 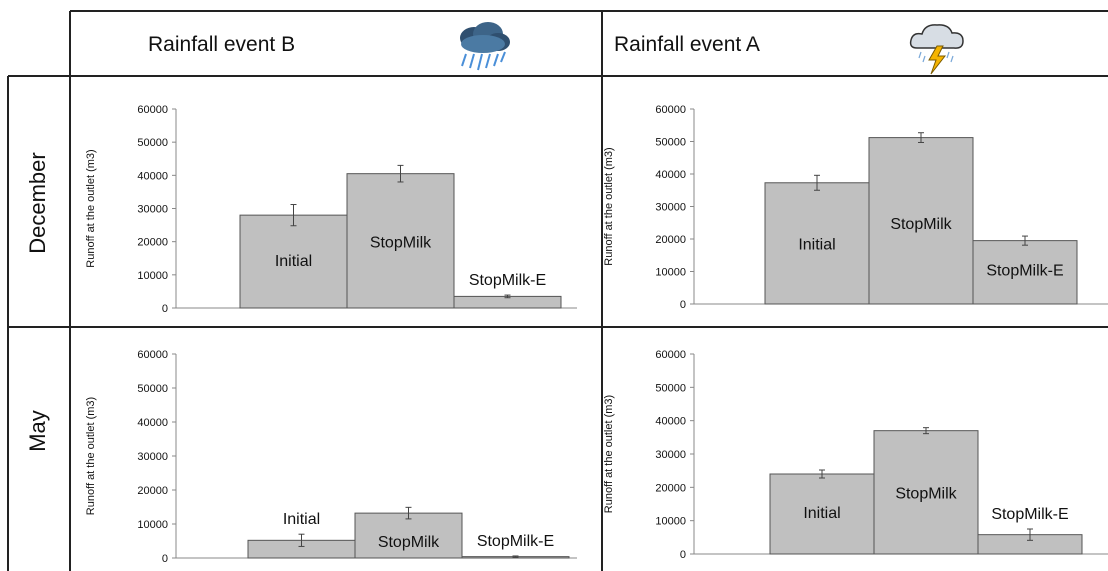 I want to click on thunder-cloud-shape, so click(x=936, y=36).